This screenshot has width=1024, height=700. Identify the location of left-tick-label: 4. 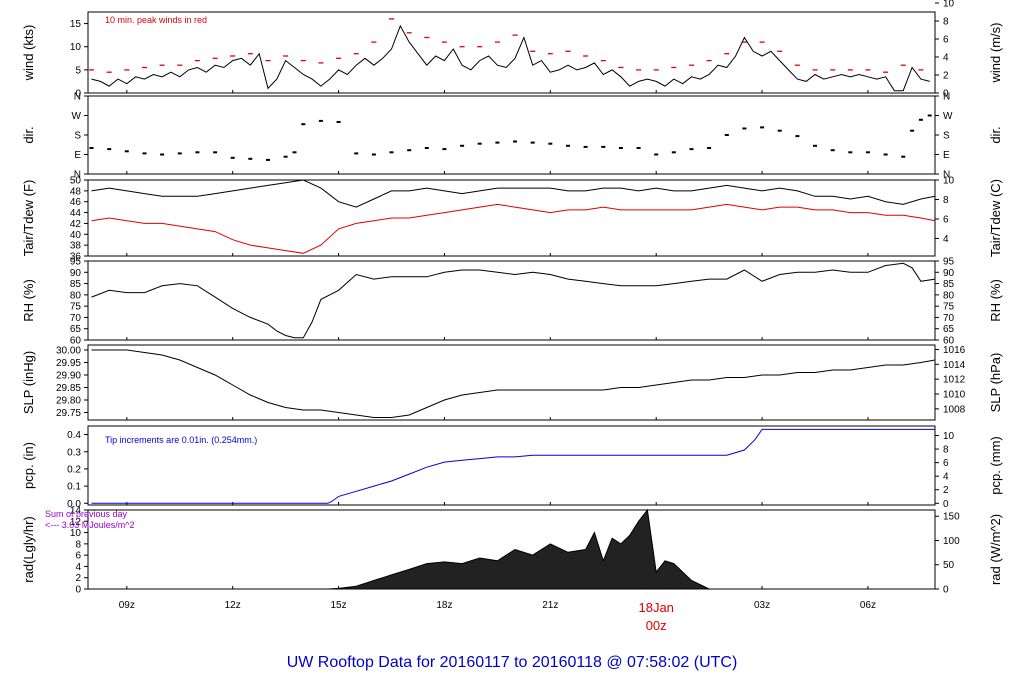
(78, 567).